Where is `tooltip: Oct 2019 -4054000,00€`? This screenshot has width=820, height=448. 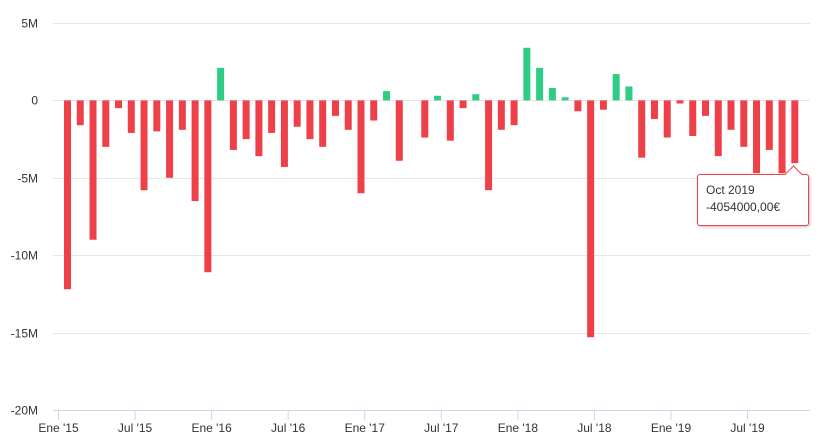 tooltip: Oct 2019 -4054000,00€ is located at coordinates (753, 195).